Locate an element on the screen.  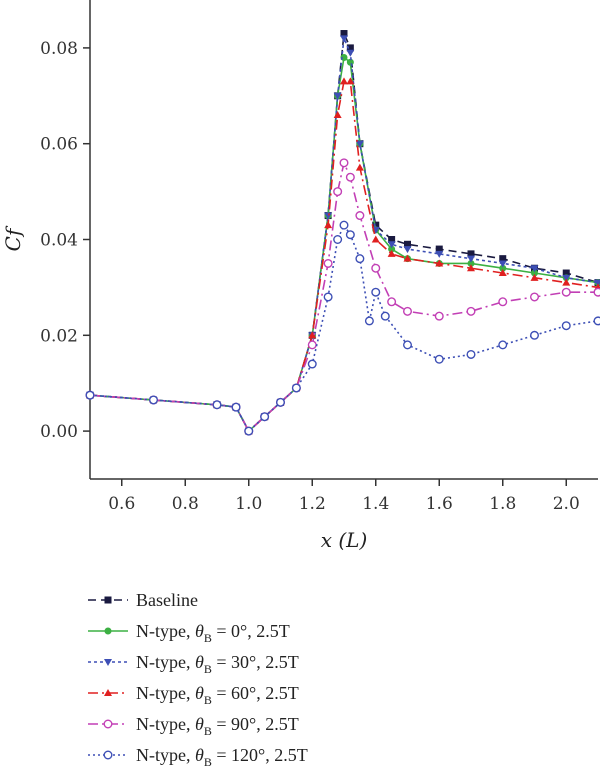
legend-label: N-type, θB = 90°, 2.5T is located at coordinates (217, 726).